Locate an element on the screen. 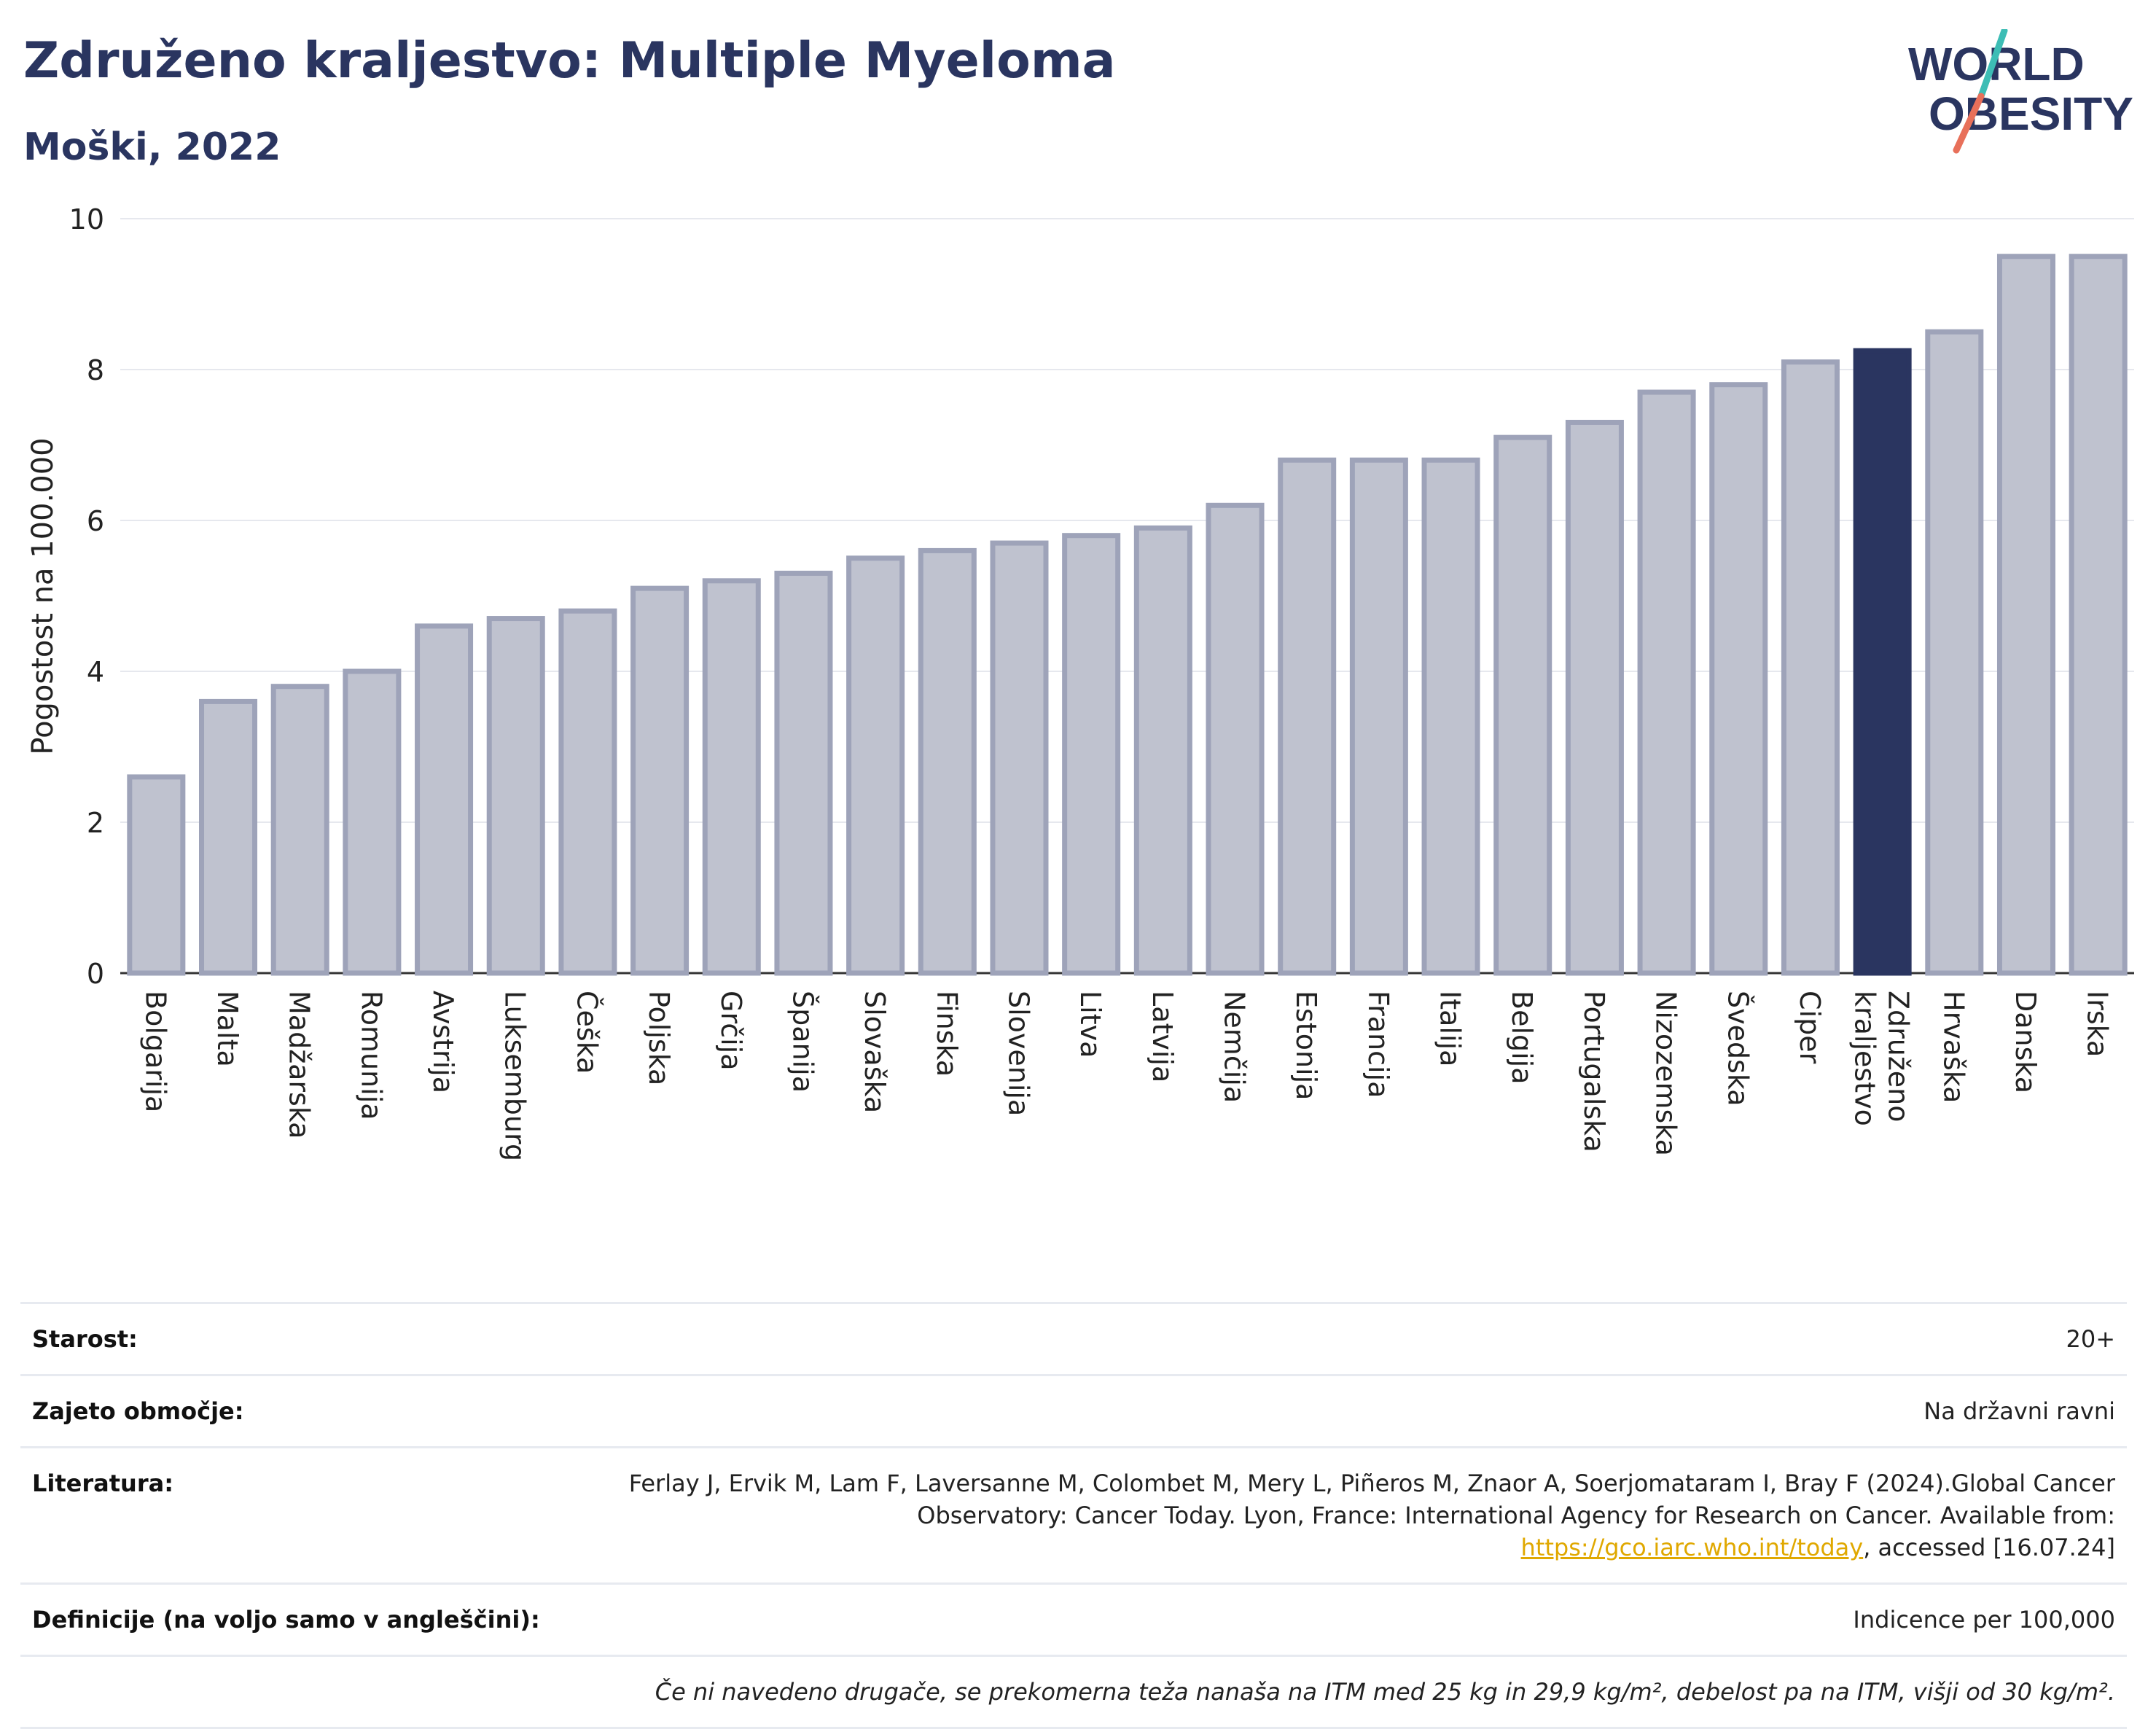 The image size is (2156, 1729). x-tick-label: Ciper is located at coordinates (1810, 1027).